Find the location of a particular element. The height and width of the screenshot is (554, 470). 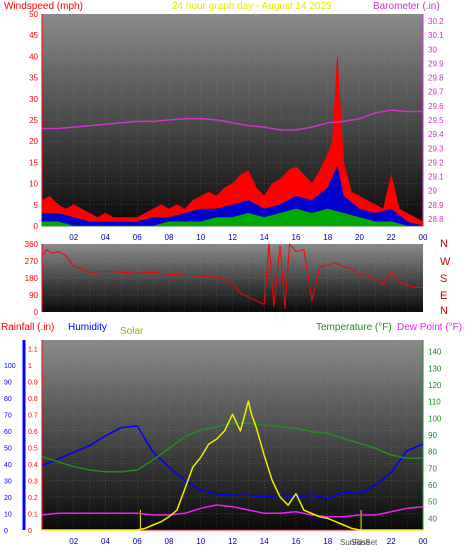

barometer-y-tick-label: 29.4 is located at coordinates (436, 134).